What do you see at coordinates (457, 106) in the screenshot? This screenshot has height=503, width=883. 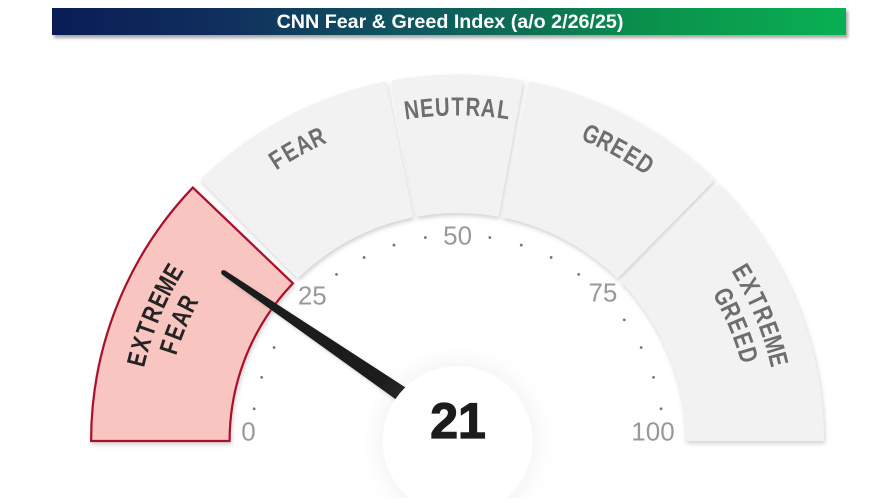 I see `svg-text: T` at bounding box center [457, 106].